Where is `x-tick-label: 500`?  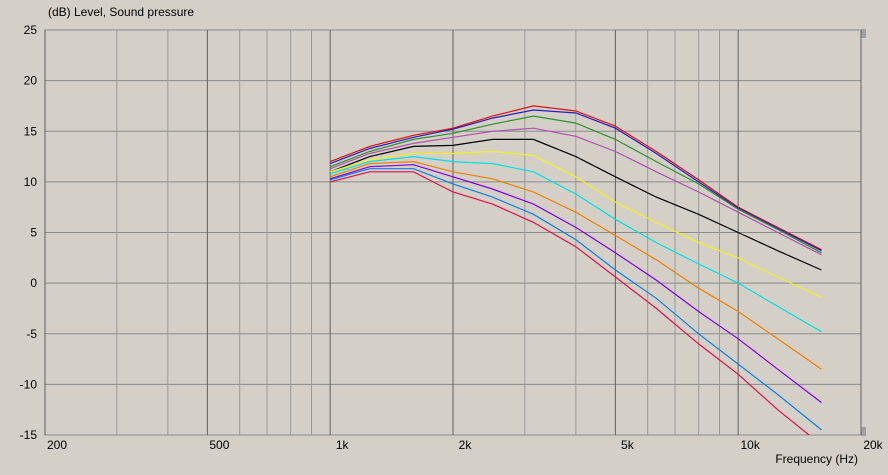
x-tick-label: 500 is located at coordinates (219, 445).